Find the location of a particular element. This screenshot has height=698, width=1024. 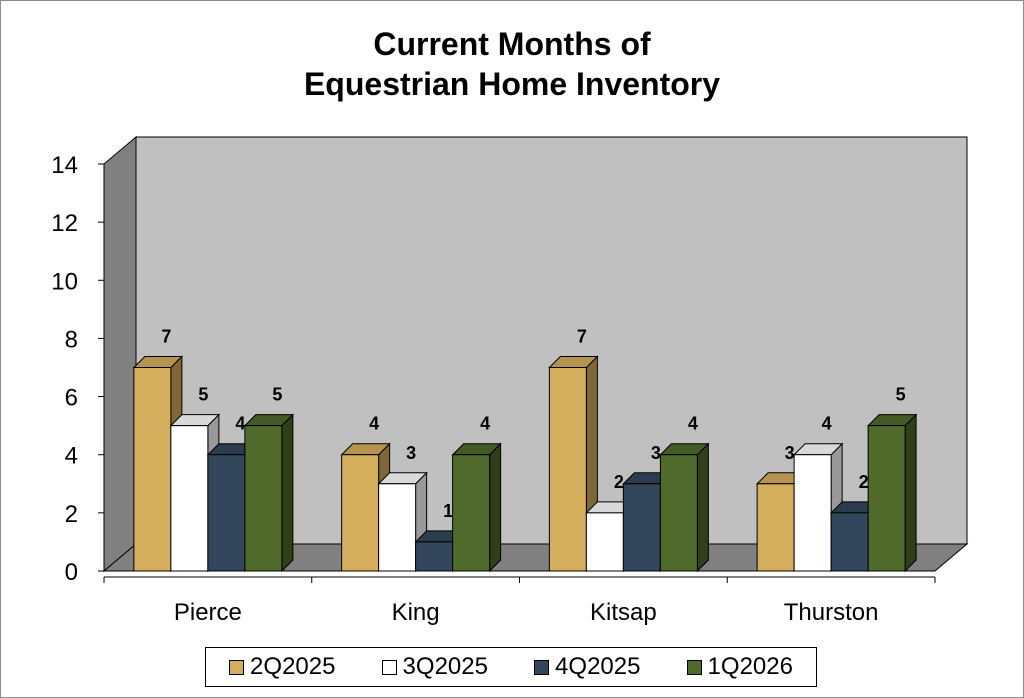

x-axis: Pierce King Kitsap Thurston is located at coordinates (519, 601).